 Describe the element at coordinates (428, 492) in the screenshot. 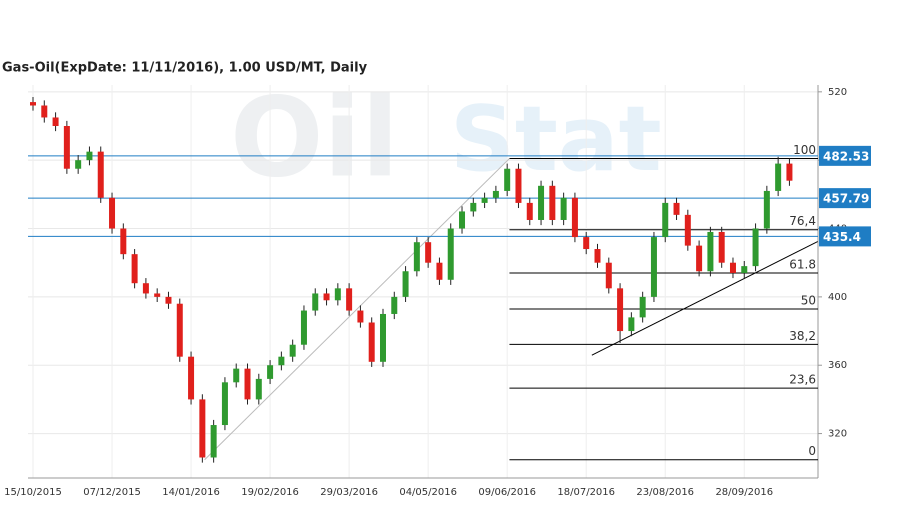

I see `x-tick-label: 04/05/2016` at that location.